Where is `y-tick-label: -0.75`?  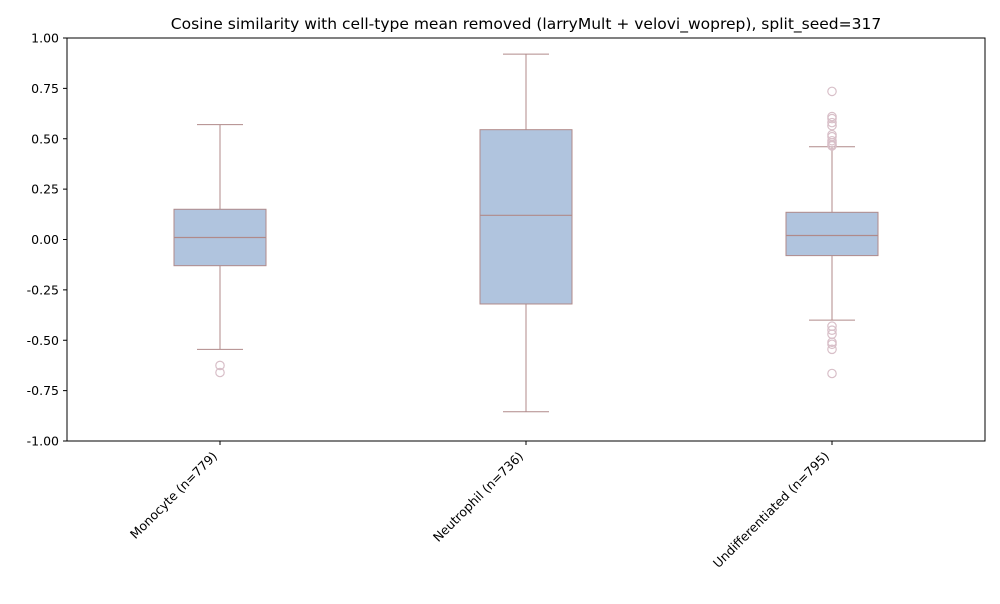
y-tick-label: -0.75 is located at coordinates (43, 390).